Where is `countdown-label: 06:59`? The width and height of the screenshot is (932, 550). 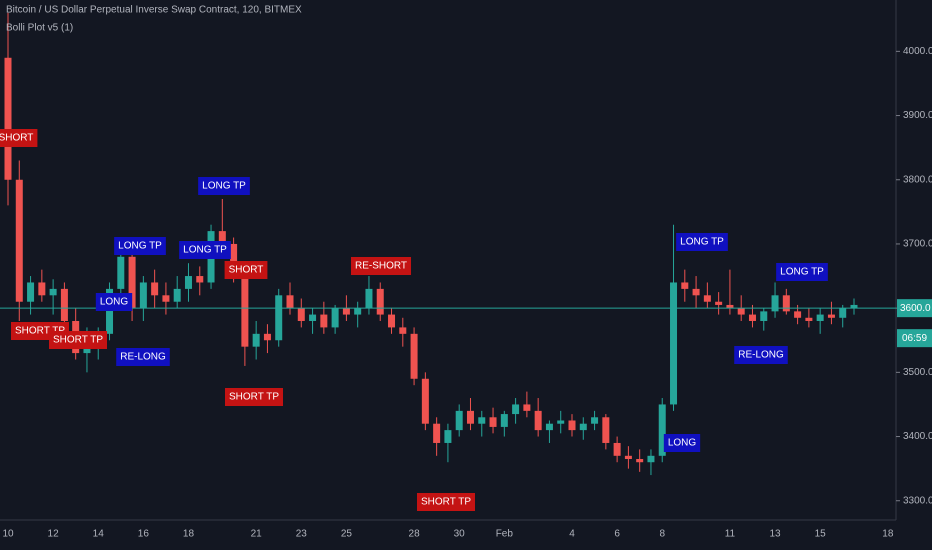
countdown-label: 06:59 is located at coordinates (914, 338).